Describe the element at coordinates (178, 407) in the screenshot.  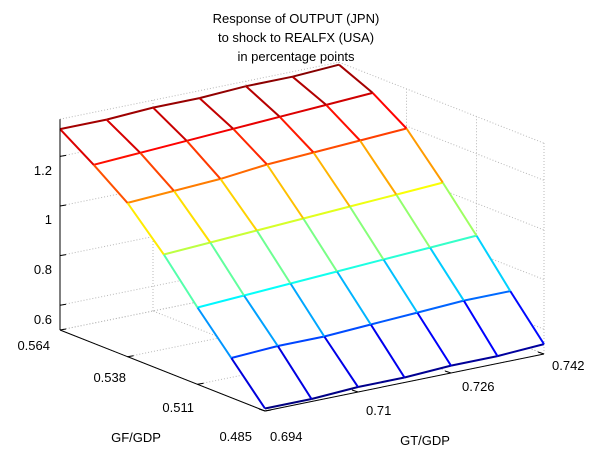
I see `y-tick-label: 0.511` at that location.